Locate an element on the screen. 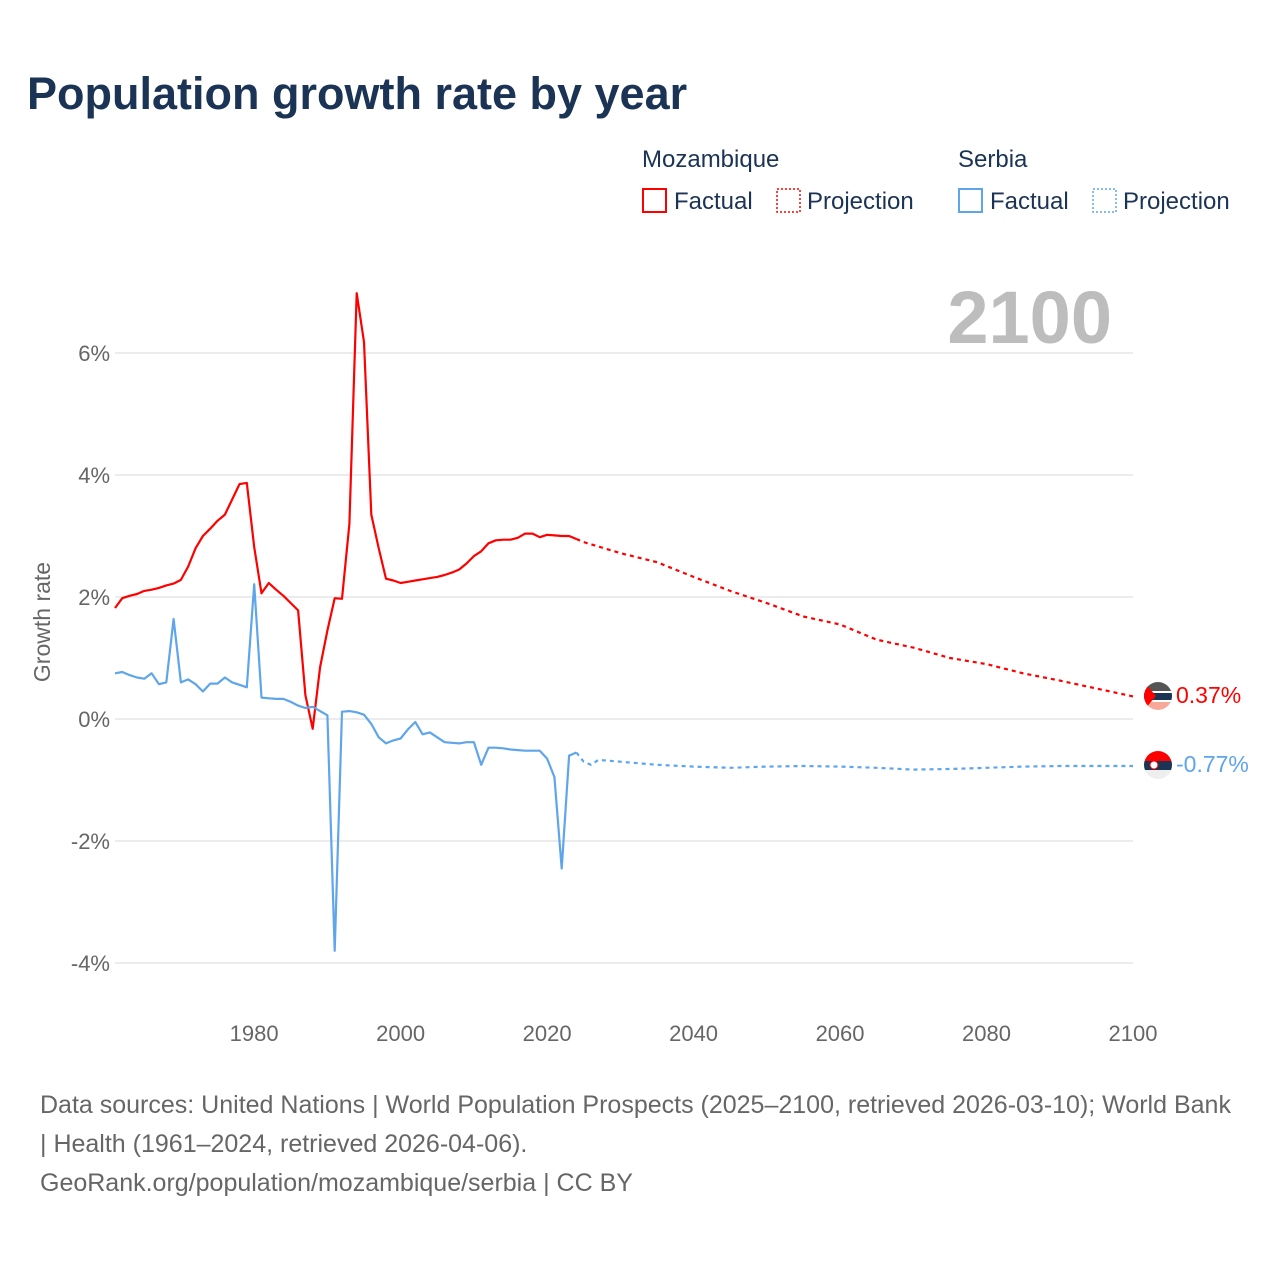 The height and width of the screenshot is (1280, 1280). legend-swatch-serbia-factual is located at coordinates (970, 200).